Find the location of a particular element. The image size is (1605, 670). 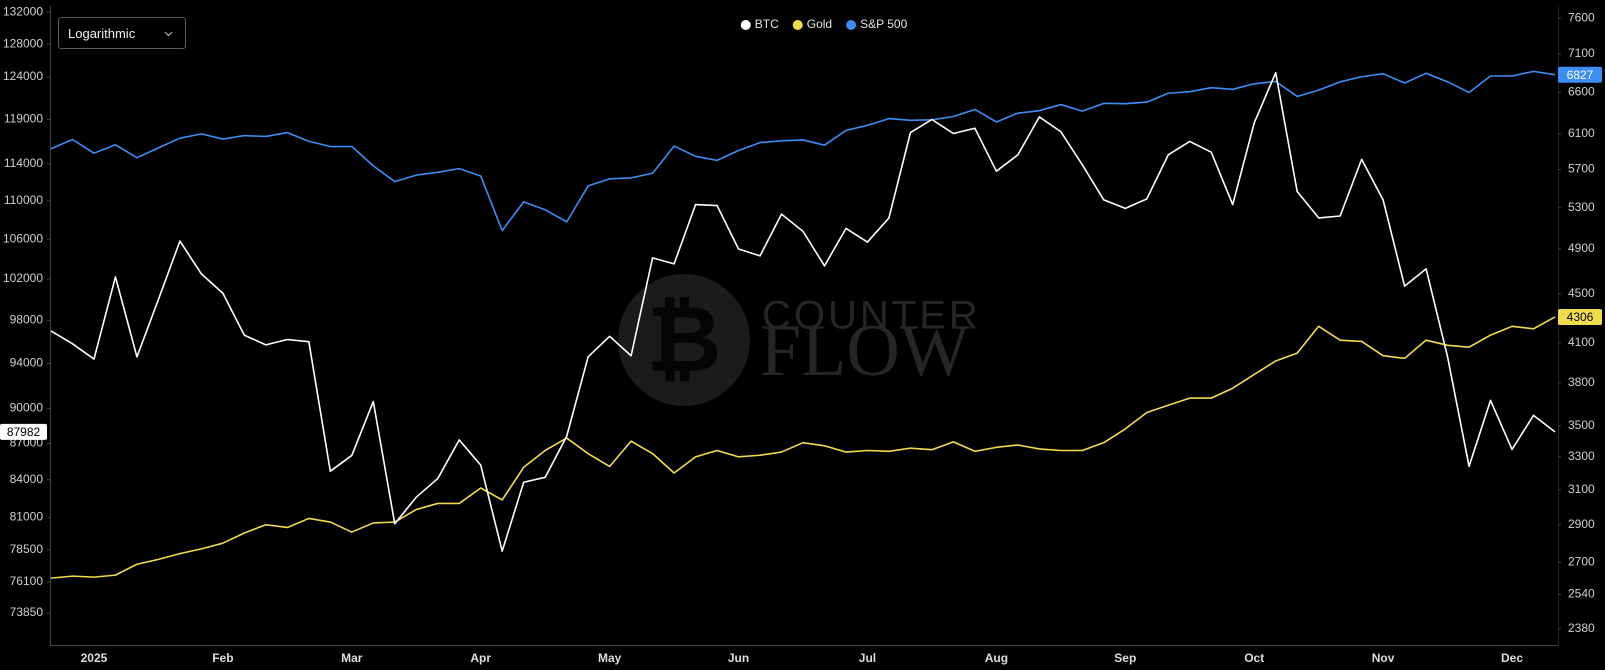

watermark: ₿ COUNTER FLOW is located at coordinates (799, 340).